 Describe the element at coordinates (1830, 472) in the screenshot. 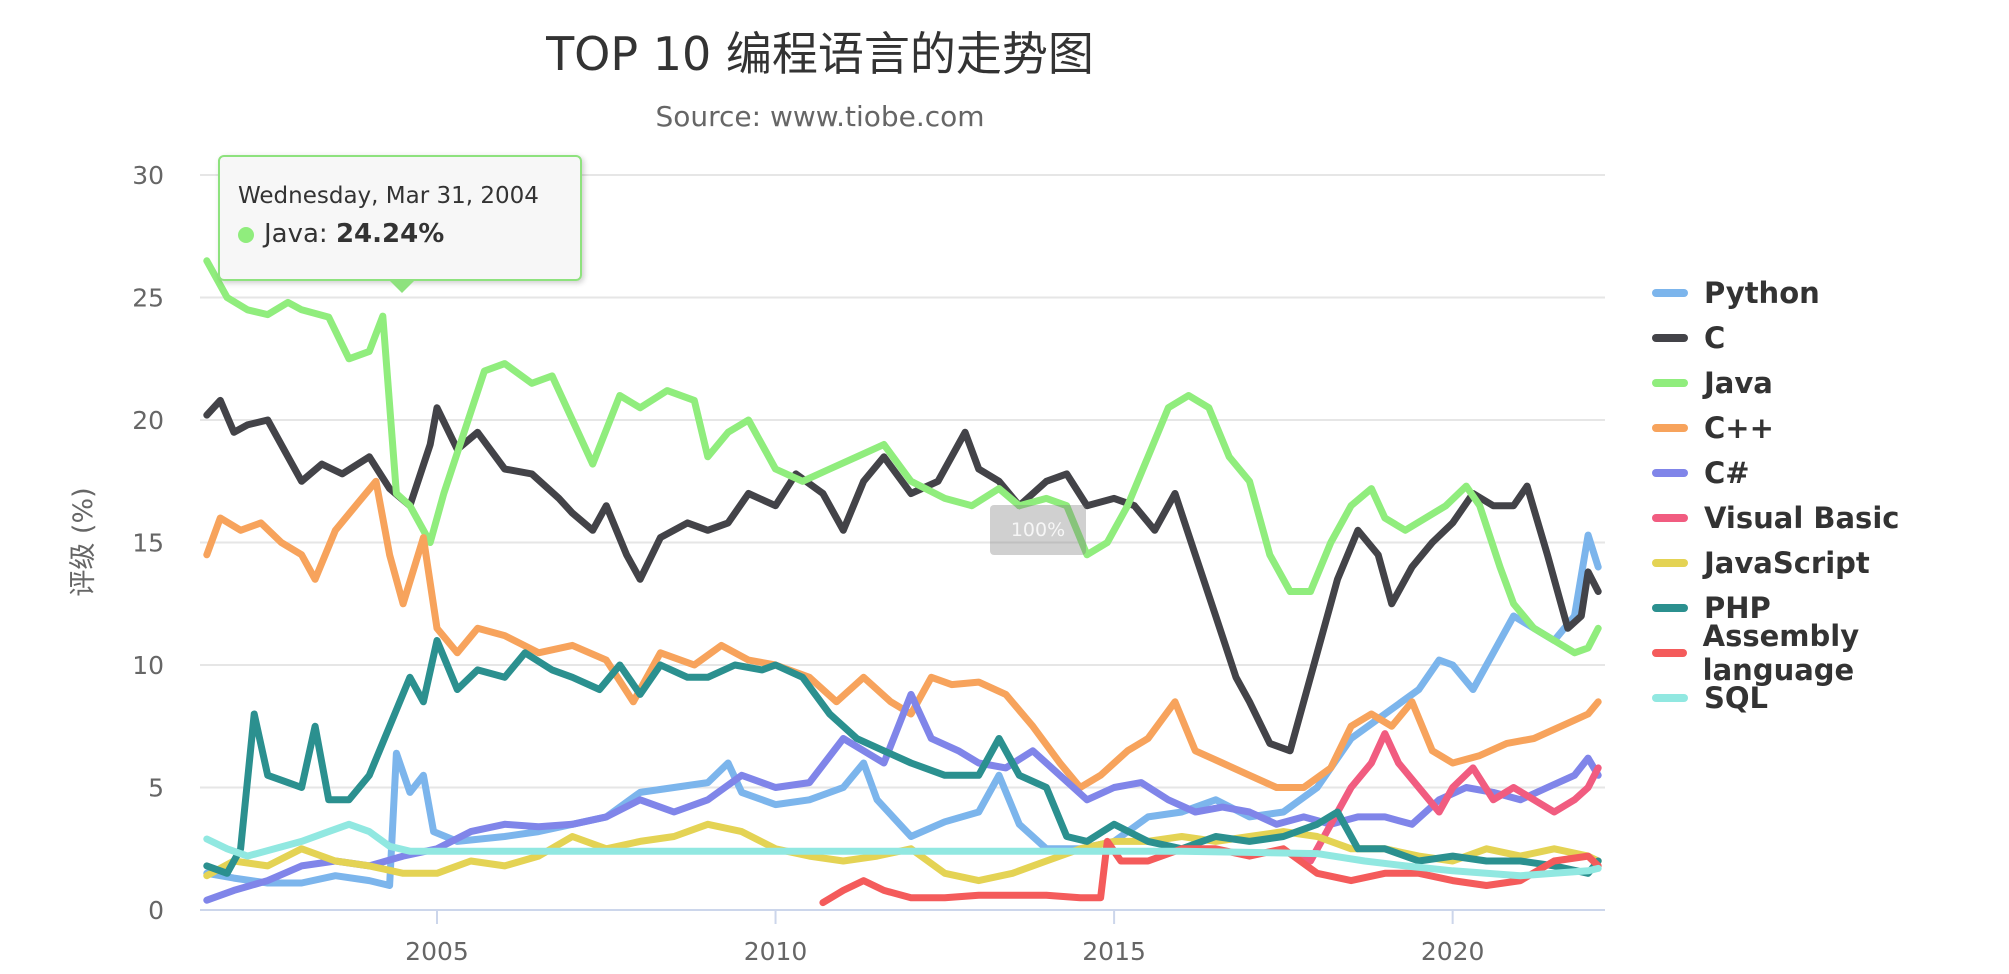

I see `legend-item-c-: C#` at that location.